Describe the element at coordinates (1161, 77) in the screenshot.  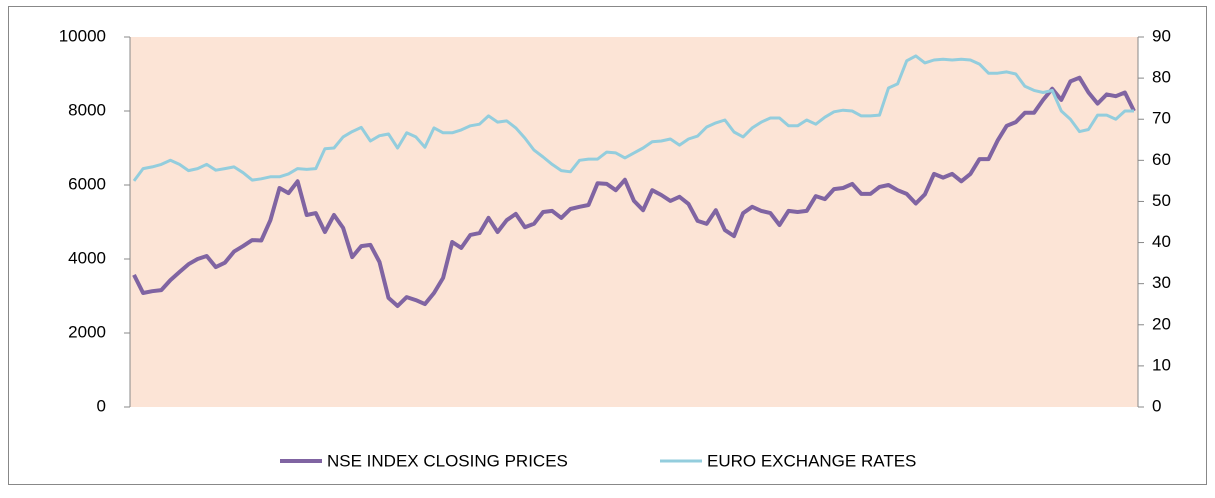
I see `y2-tick-label: 80` at that location.